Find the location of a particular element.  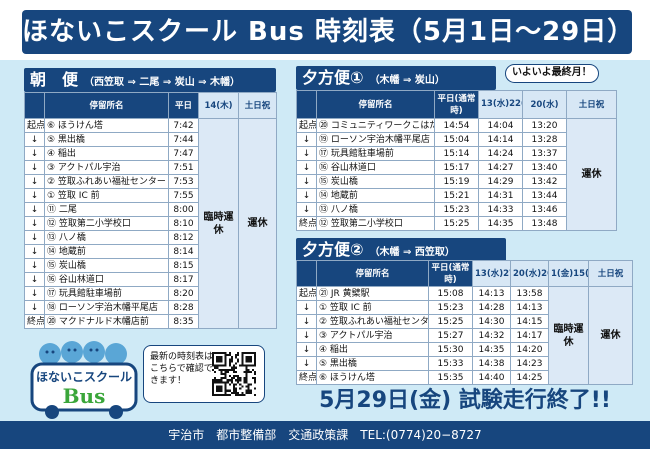

special-time-a: 14:14 is located at coordinates (500, 139).